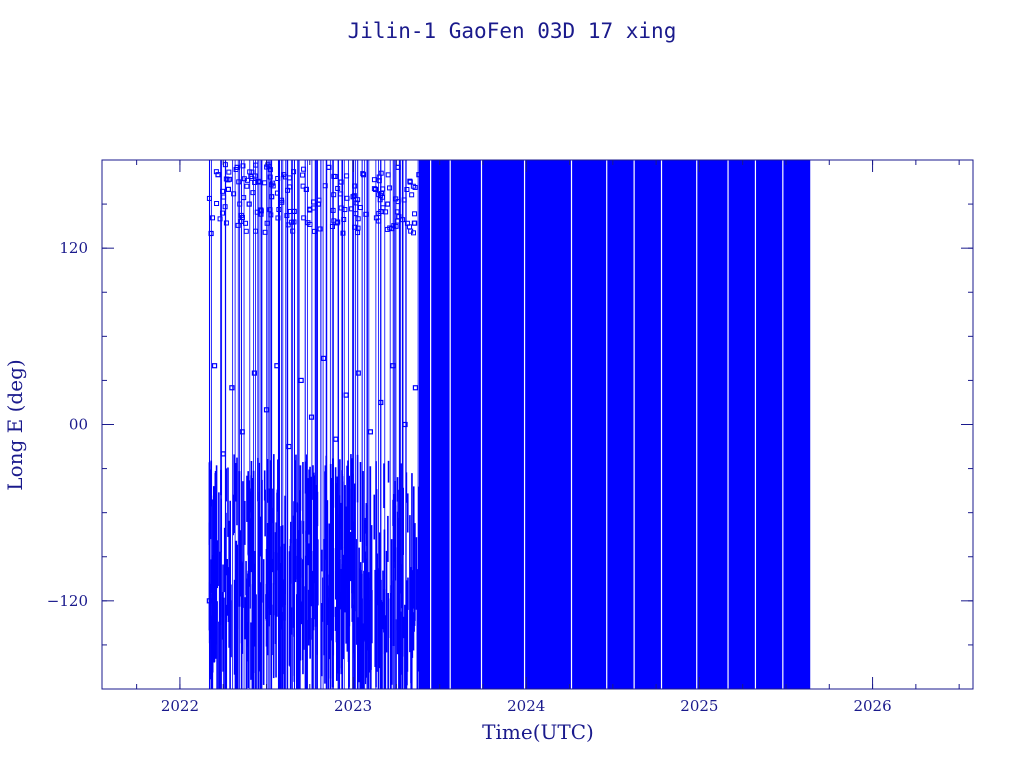 The width and height of the screenshot is (1024, 768). I want to click on x-tick-label: 2023, so click(353, 706).